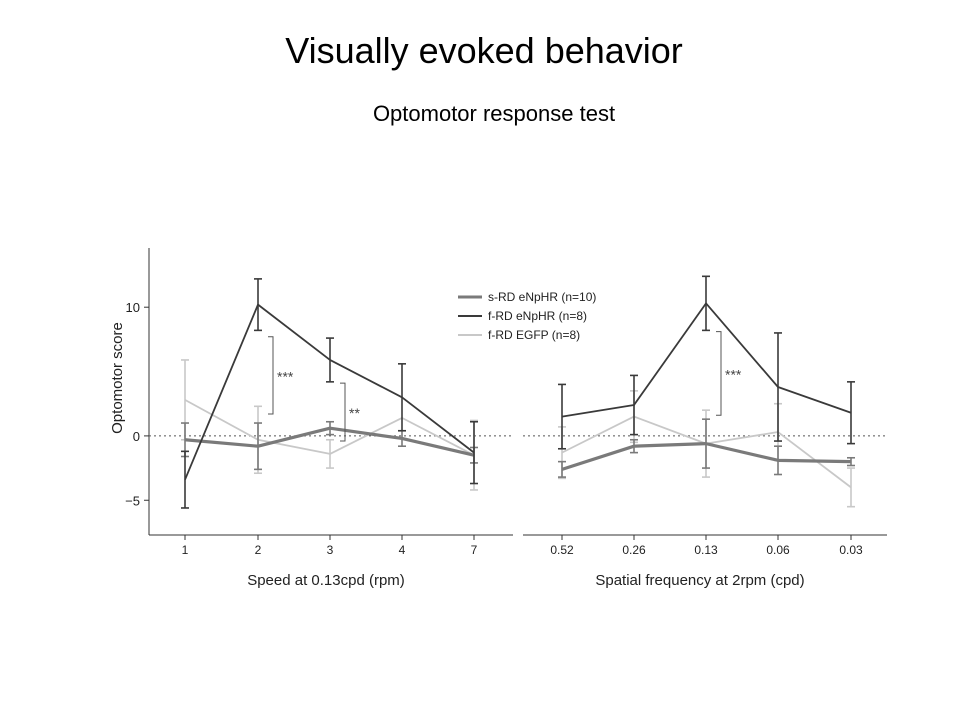  What do you see at coordinates (354, 413) in the screenshot?
I see `significance-label: **` at bounding box center [354, 413].